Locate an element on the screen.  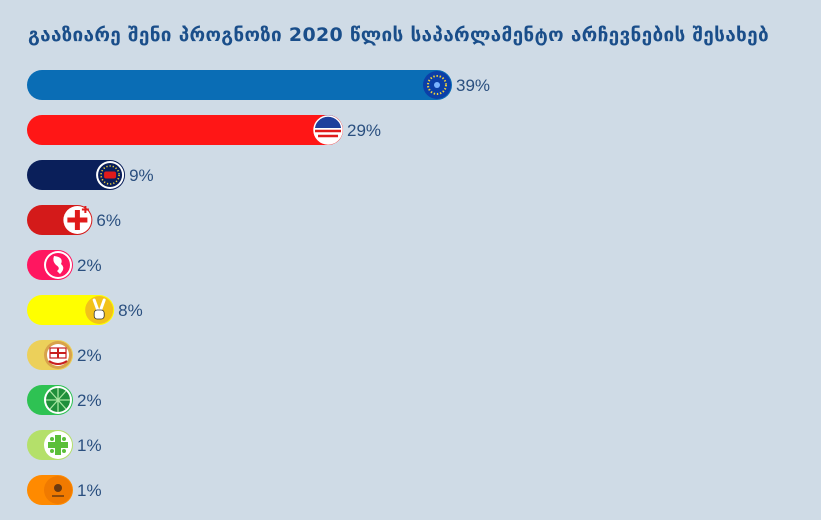
orange-emblem-logo-icon is located at coordinates (58, 490).